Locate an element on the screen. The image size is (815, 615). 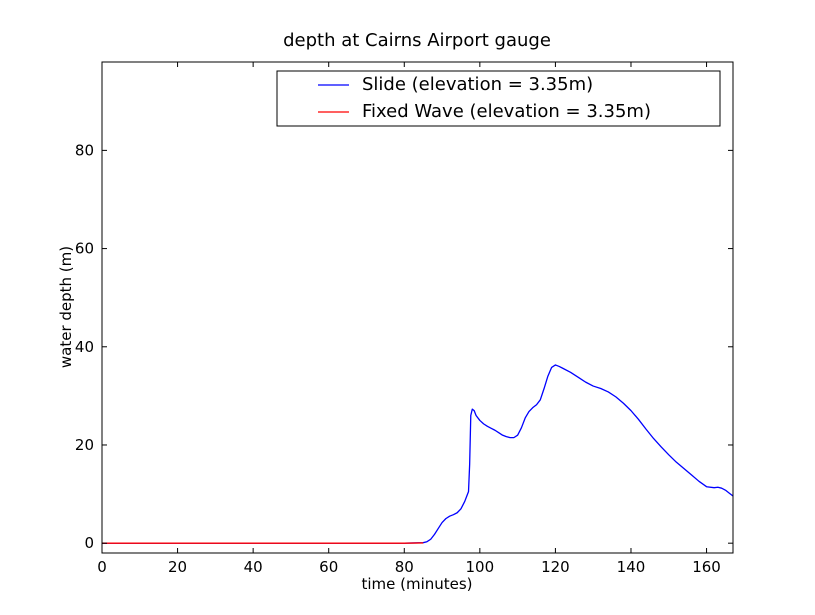
x-tick-label: 80 is located at coordinates (404, 567).